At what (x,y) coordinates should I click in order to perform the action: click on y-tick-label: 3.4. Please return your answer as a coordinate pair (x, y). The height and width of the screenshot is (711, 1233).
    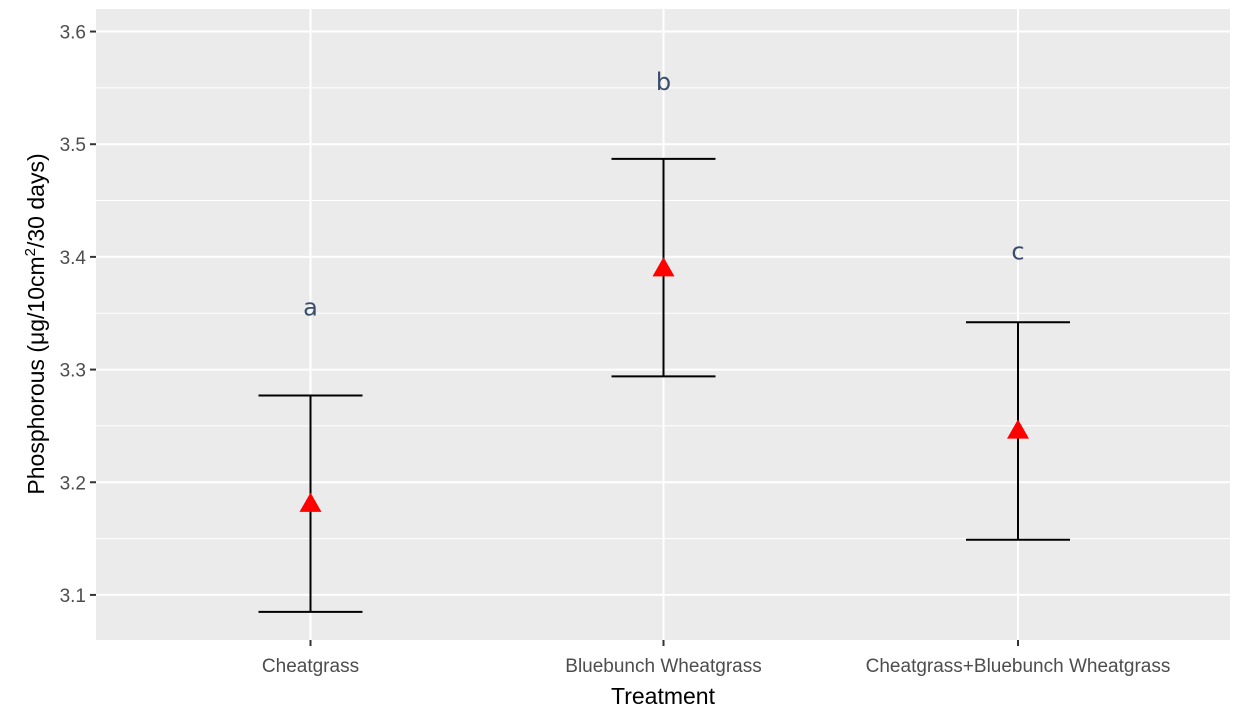
    Looking at the image, I should click on (73, 258).